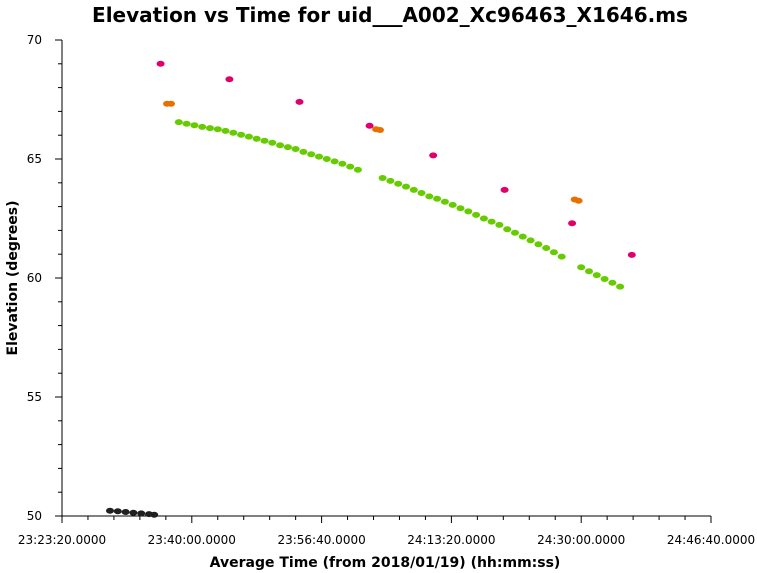  I want to click on x-tick-label: 24:46:40.0000, so click(711, 540).